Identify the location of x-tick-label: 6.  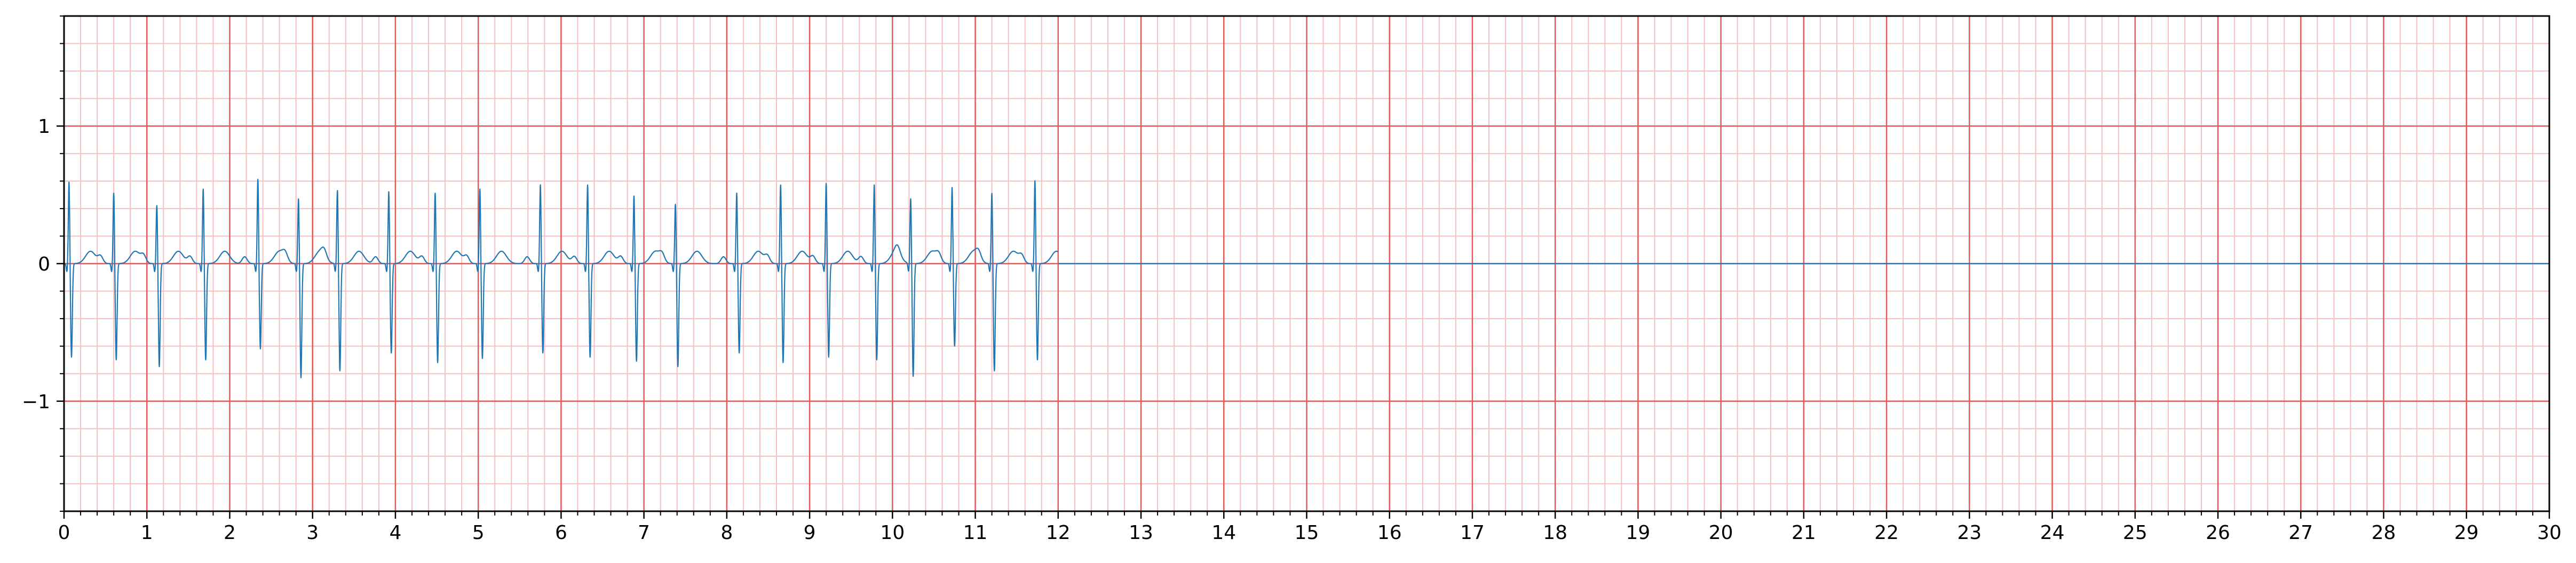
(561, 533).